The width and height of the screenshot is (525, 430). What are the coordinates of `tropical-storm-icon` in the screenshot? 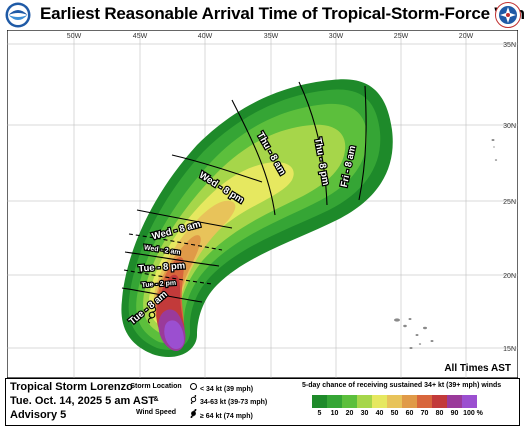 It's located at (193, 399).